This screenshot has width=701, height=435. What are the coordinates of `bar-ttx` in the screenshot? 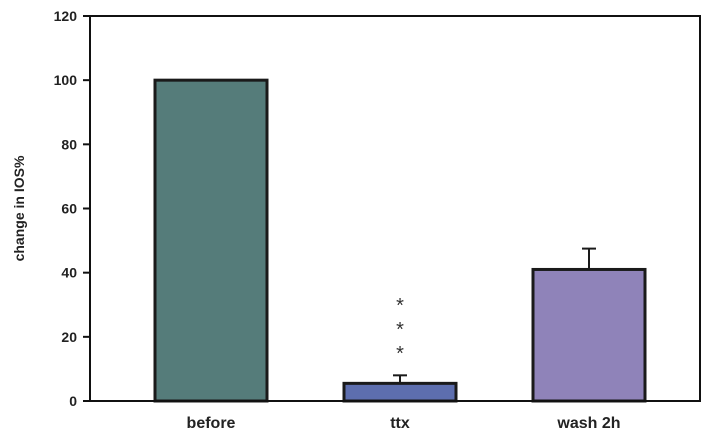 It's located at (400, 392).